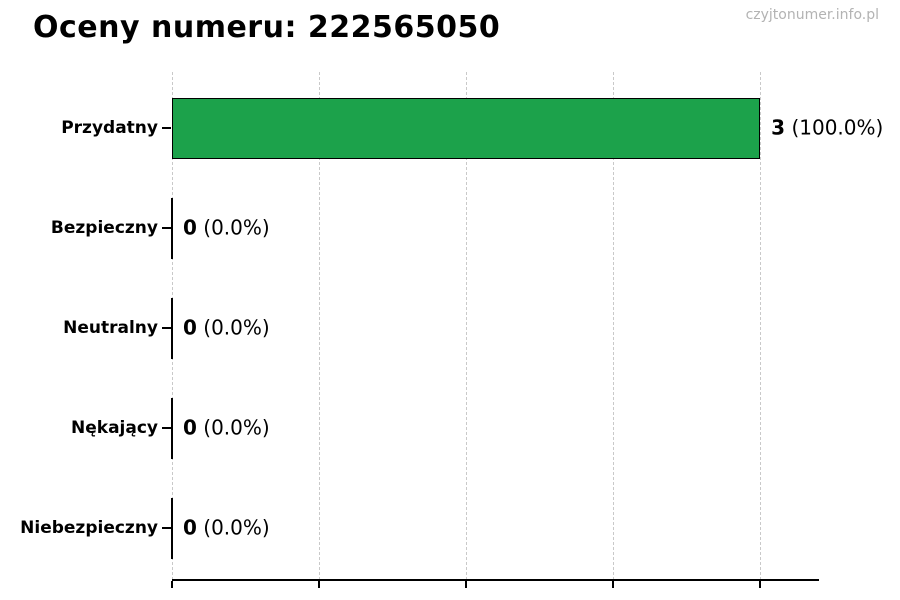 This screenshot has height=600, width=900. Describe the element at coordinates (267, 27) in the screenshot. I see `chart-title: Oceny numeru: 222565050` at that location.